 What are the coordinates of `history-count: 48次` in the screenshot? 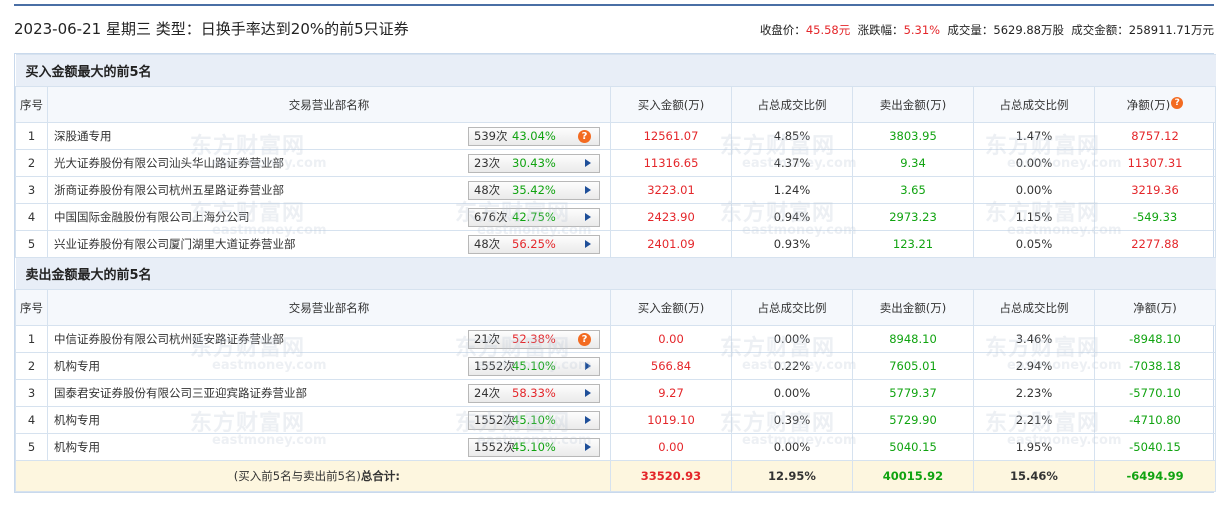 It's located at (487, 244).